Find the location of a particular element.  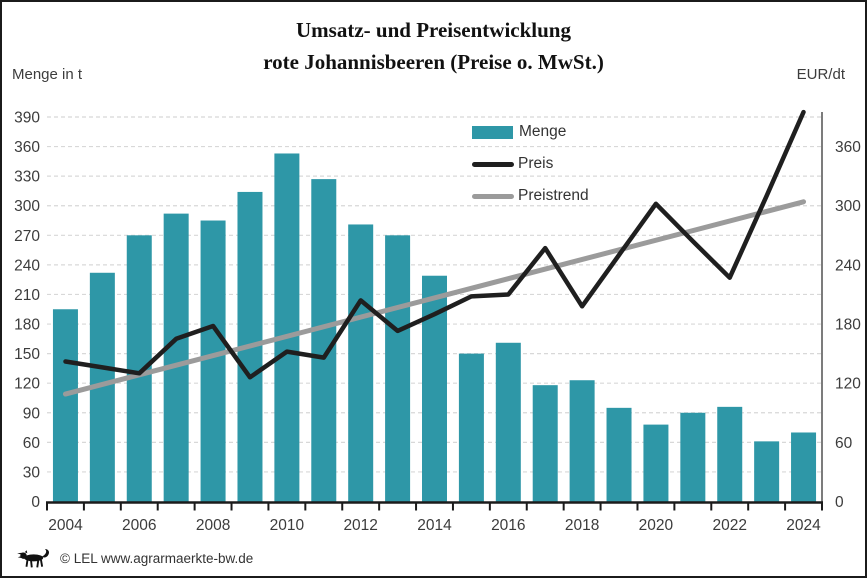

x-label-2014: 2014 is located at coordinates (434, 525).